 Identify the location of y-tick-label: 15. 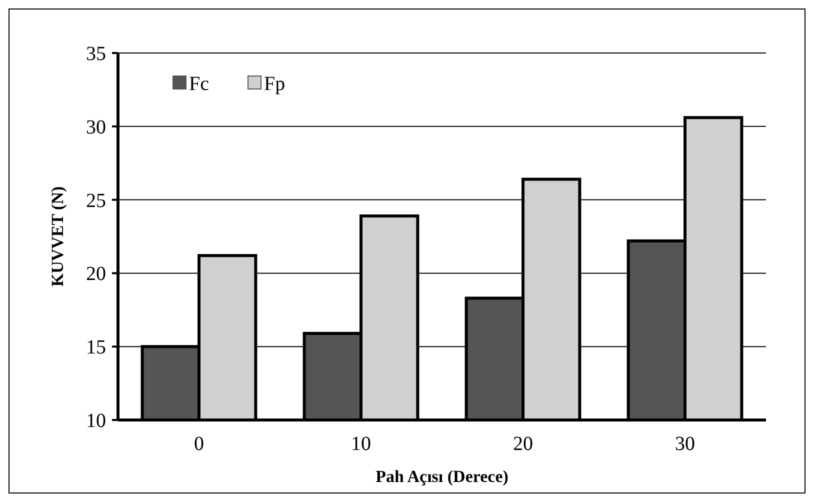
(96, 347).